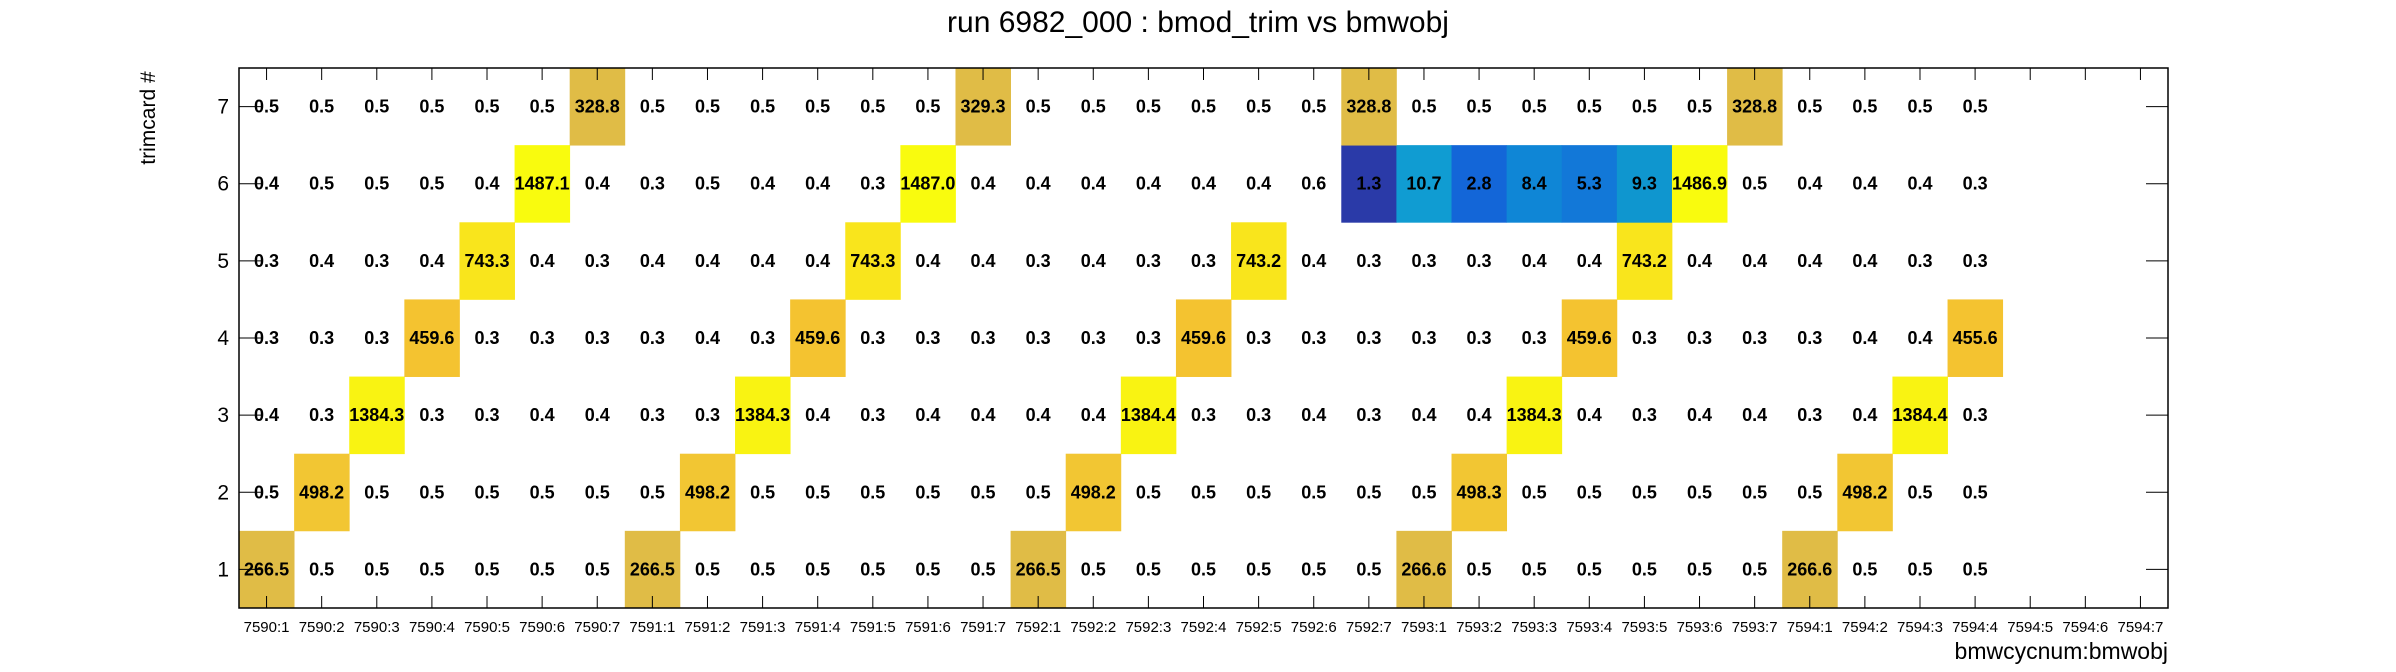 This screenshot has height=672, width=2396. What do you see at coordinates (597, 627) in the screenshot?
I see `x-tick-label: 7590:7` at bounding box center [597, 627].